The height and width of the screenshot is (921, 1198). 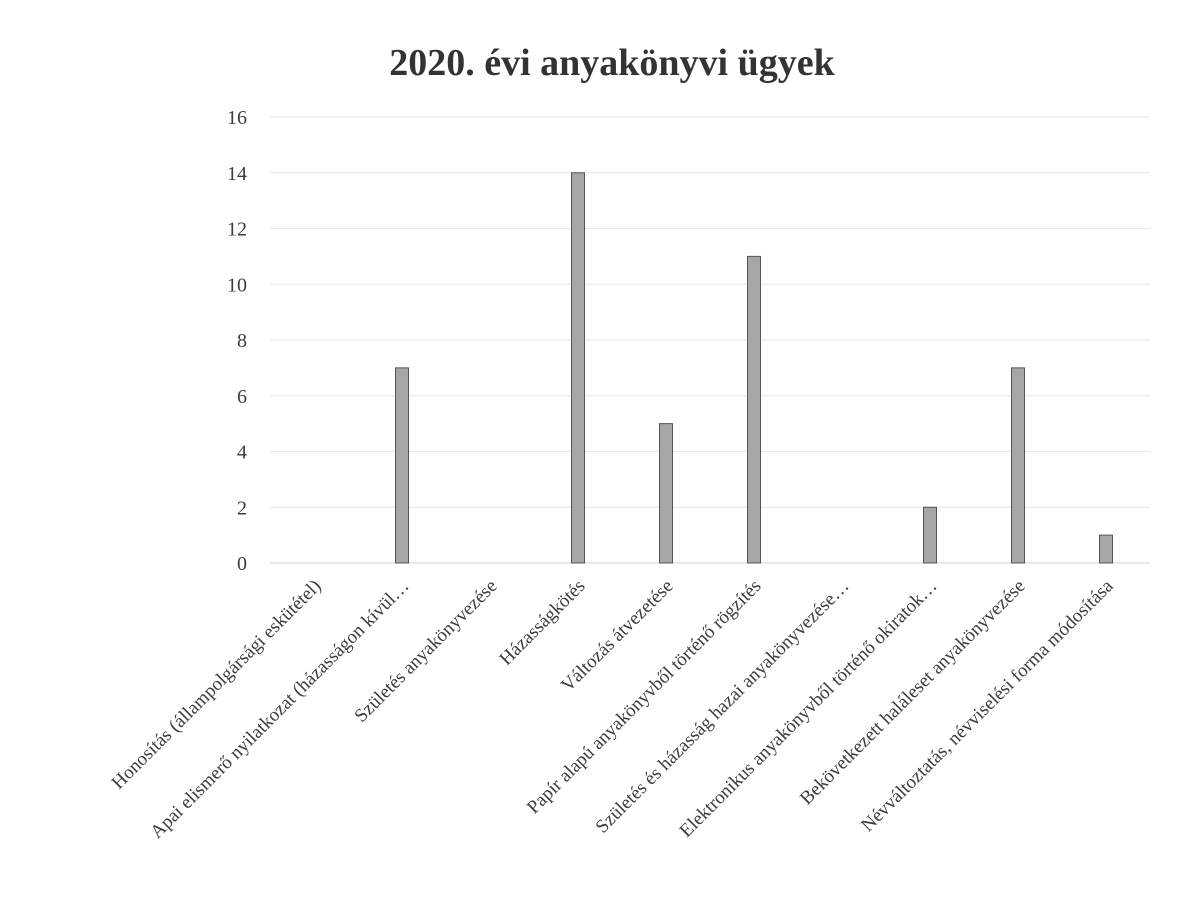 I want to click on y-tick-label: 10, so click(x=237, y=285).